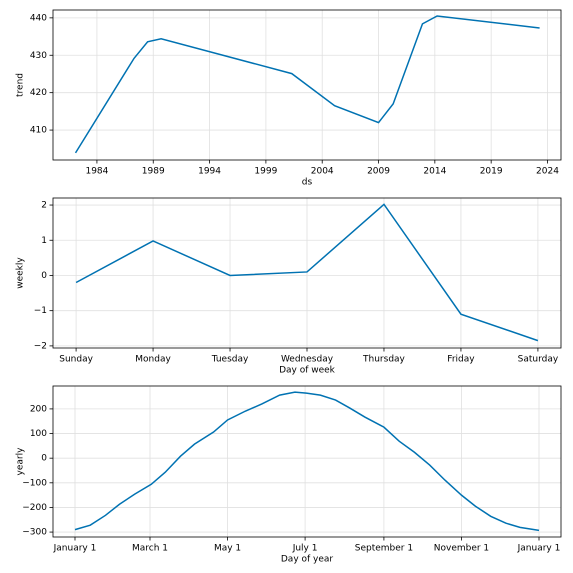  I want to click on y-tick-label: 1, so click(44, 241).